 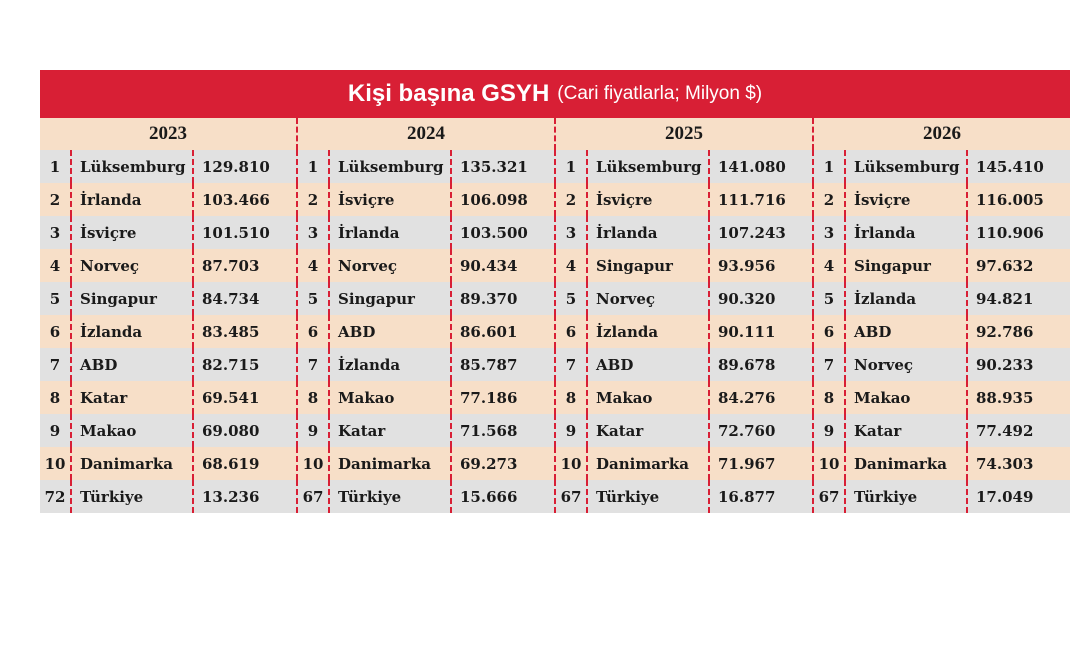 I want to click on value-cell: 93.956, so click(x=760, y=265).